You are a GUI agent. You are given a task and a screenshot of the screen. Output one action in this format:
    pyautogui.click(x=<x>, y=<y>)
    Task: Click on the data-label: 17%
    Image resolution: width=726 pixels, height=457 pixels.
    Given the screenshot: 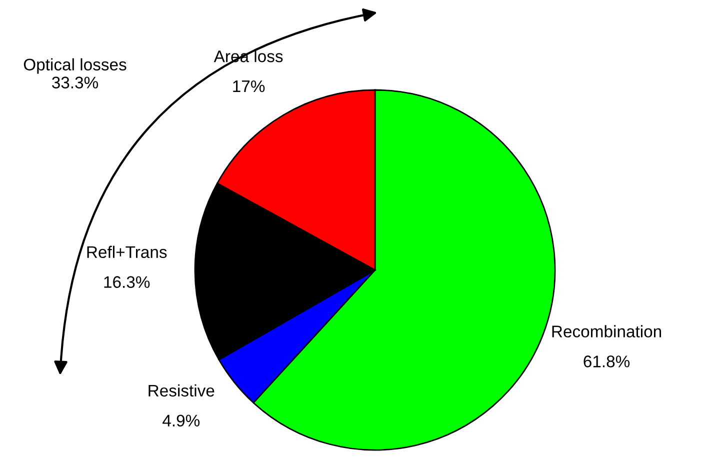 What is the action you would take?
    pyautogui.click(x=249, y=86)
    